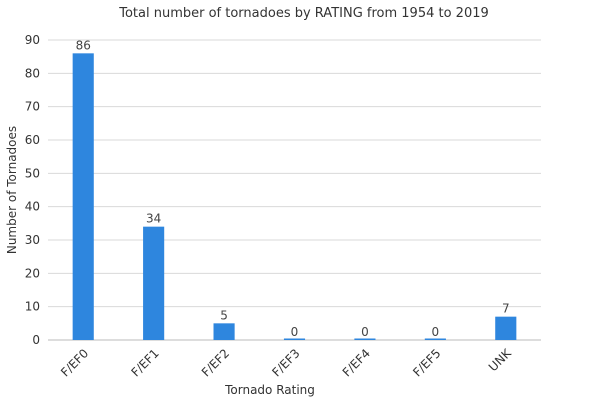  I want to click on y-tick-label: 70, so click(32, 107).